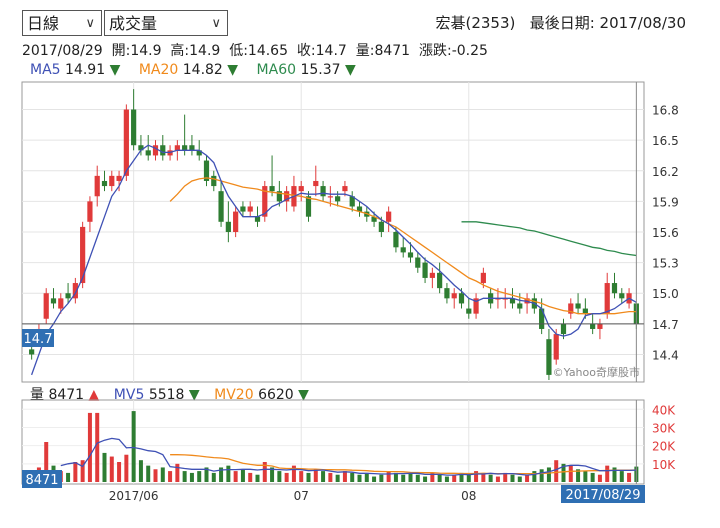 Image resolution: width=720 pixels, height=528 pixels. I want to click on price-tick-label: 15.9, so click(665, 202).